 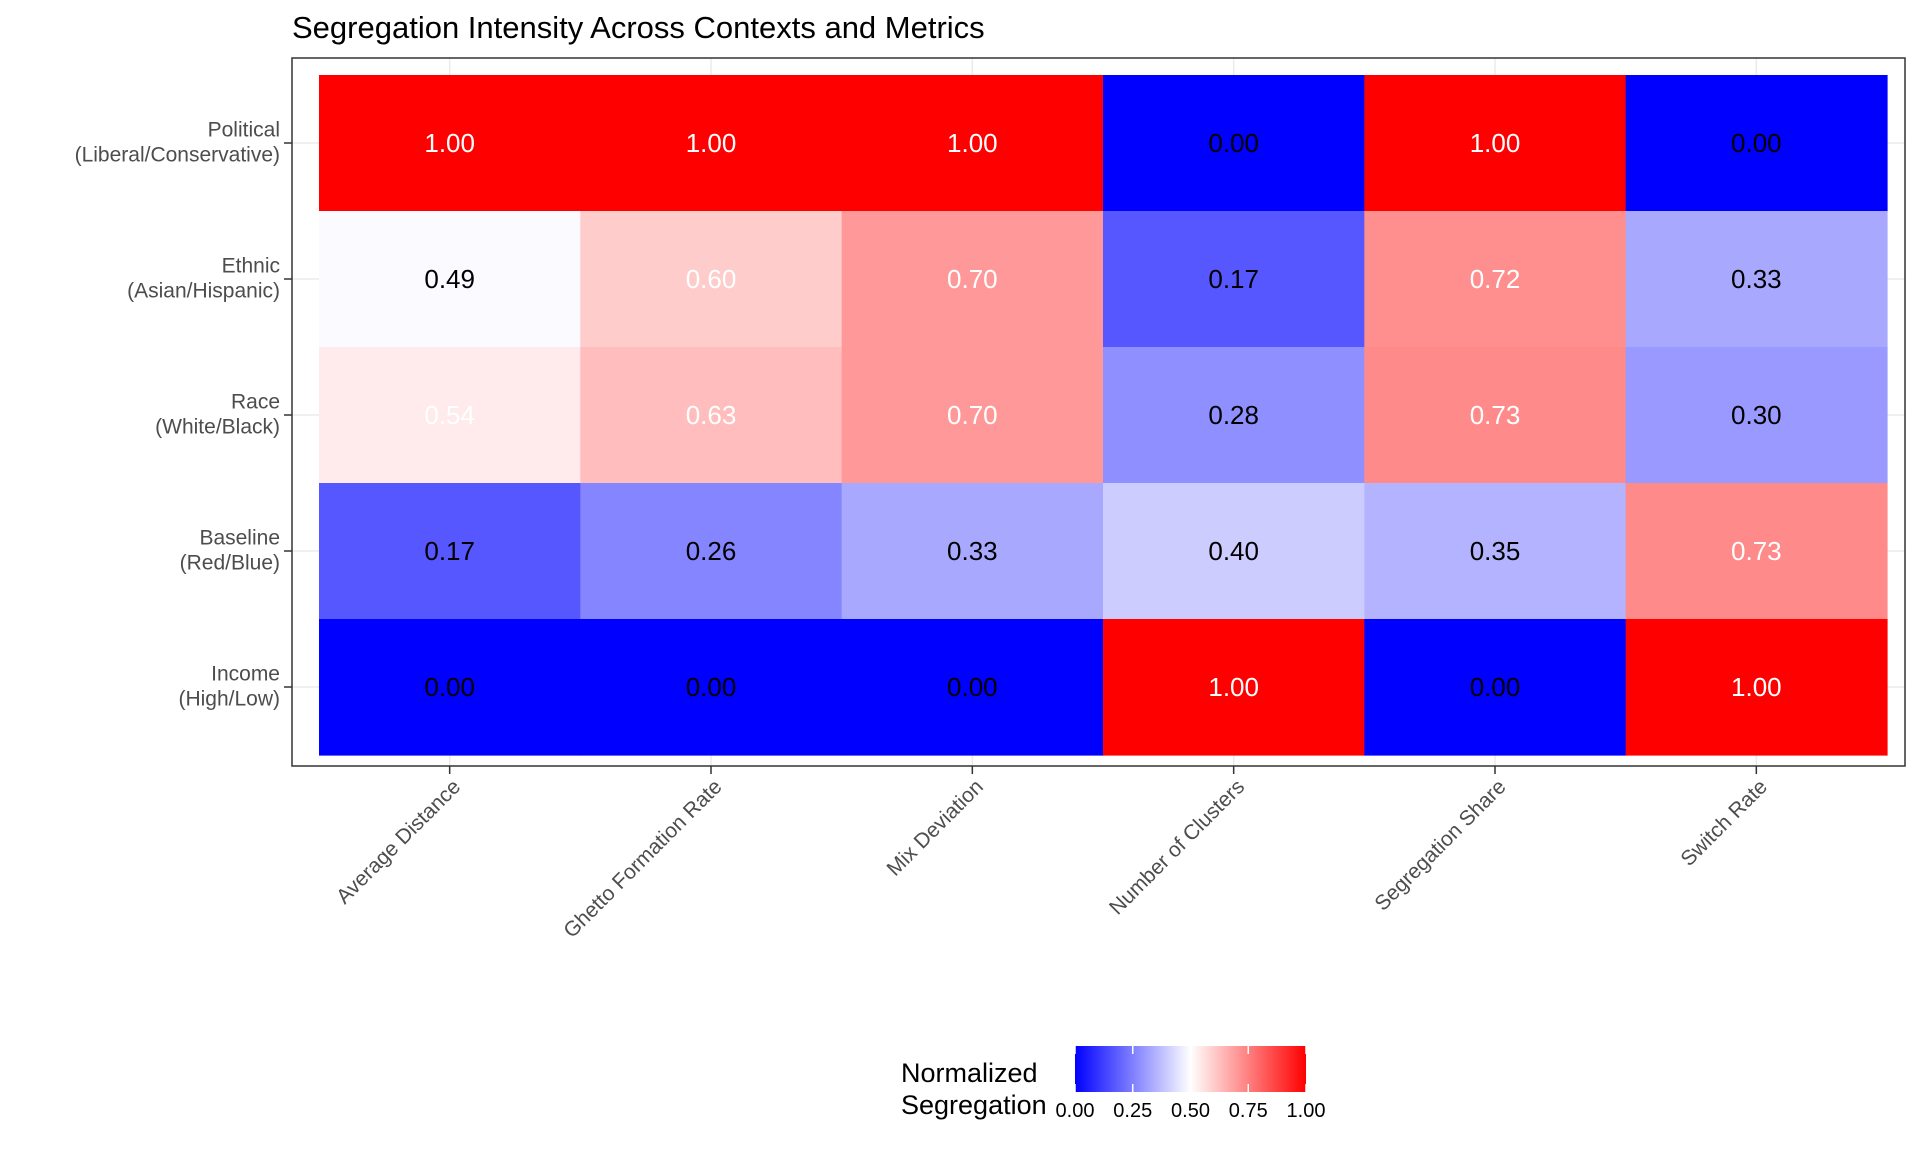 I want to click on y-tick-label: Baseline, so click(x=239, y=538).